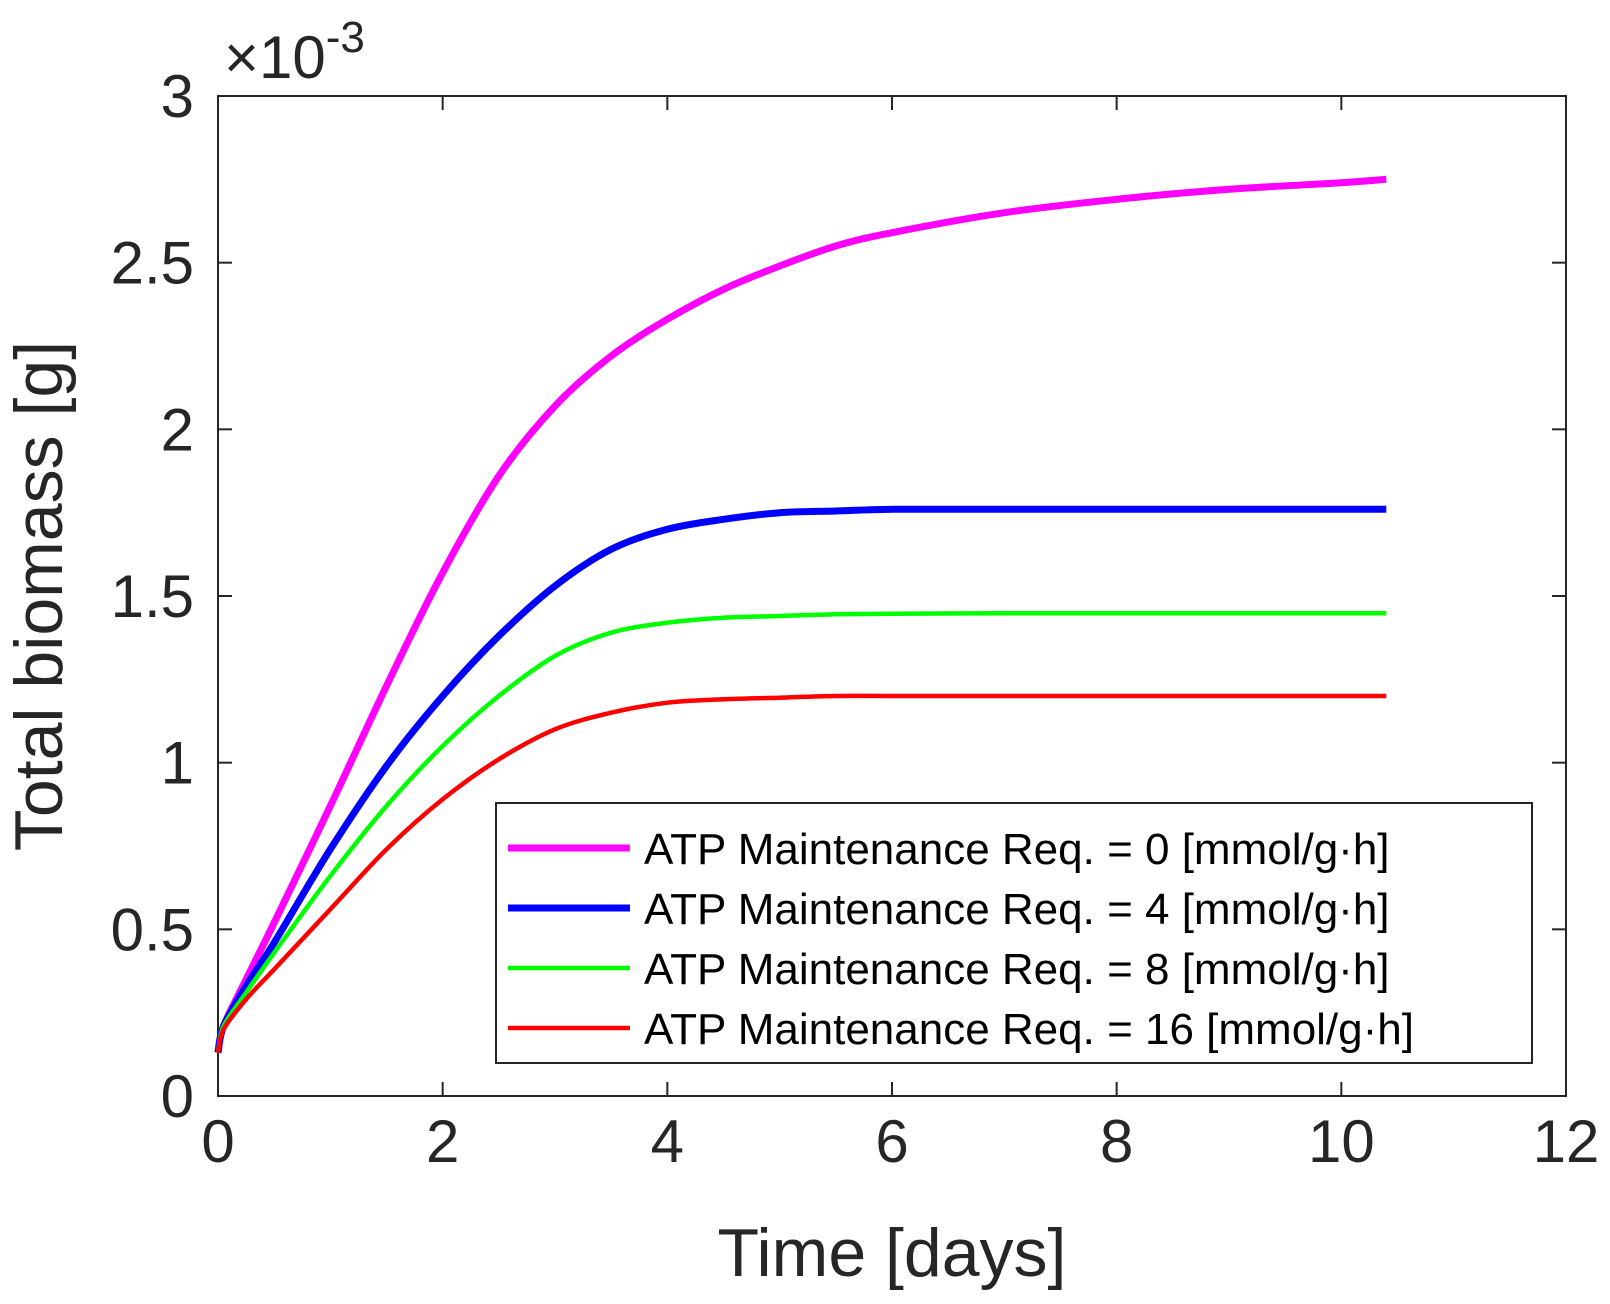  Describe the element at coordinates (1029, 1029) in the screenshot. I see `legend-label-4: ATP Maintenance Req. = 16 [mmol/g·h]` at that location.